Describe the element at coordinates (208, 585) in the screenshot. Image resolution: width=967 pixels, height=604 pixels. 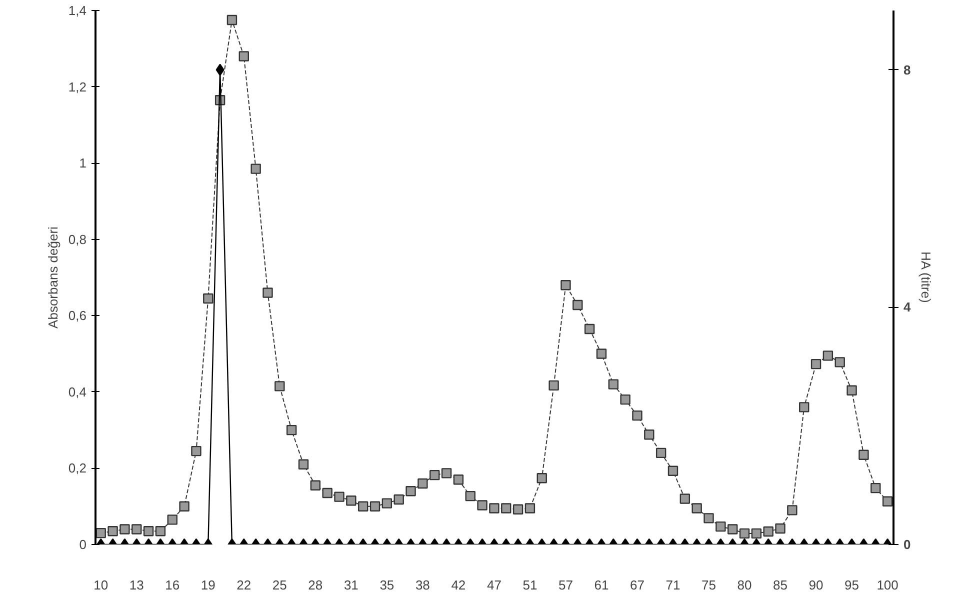
I see `x-tick-label: 19` at that location.